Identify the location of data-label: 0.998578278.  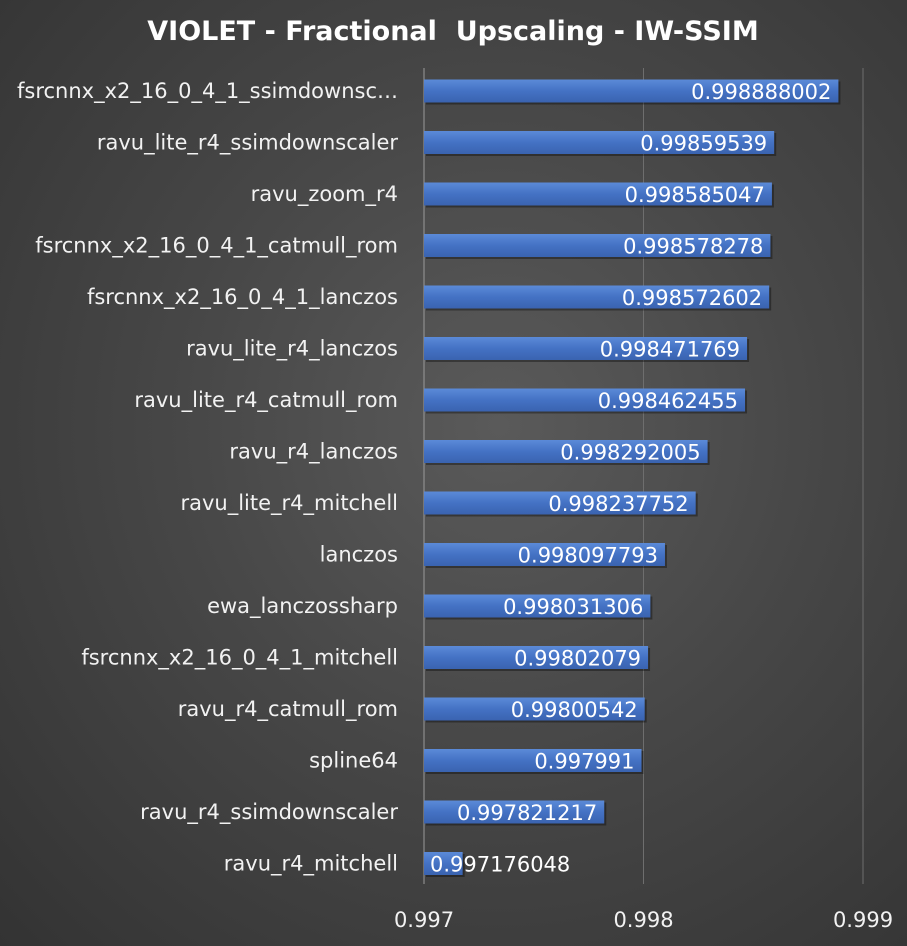
(693, 247).